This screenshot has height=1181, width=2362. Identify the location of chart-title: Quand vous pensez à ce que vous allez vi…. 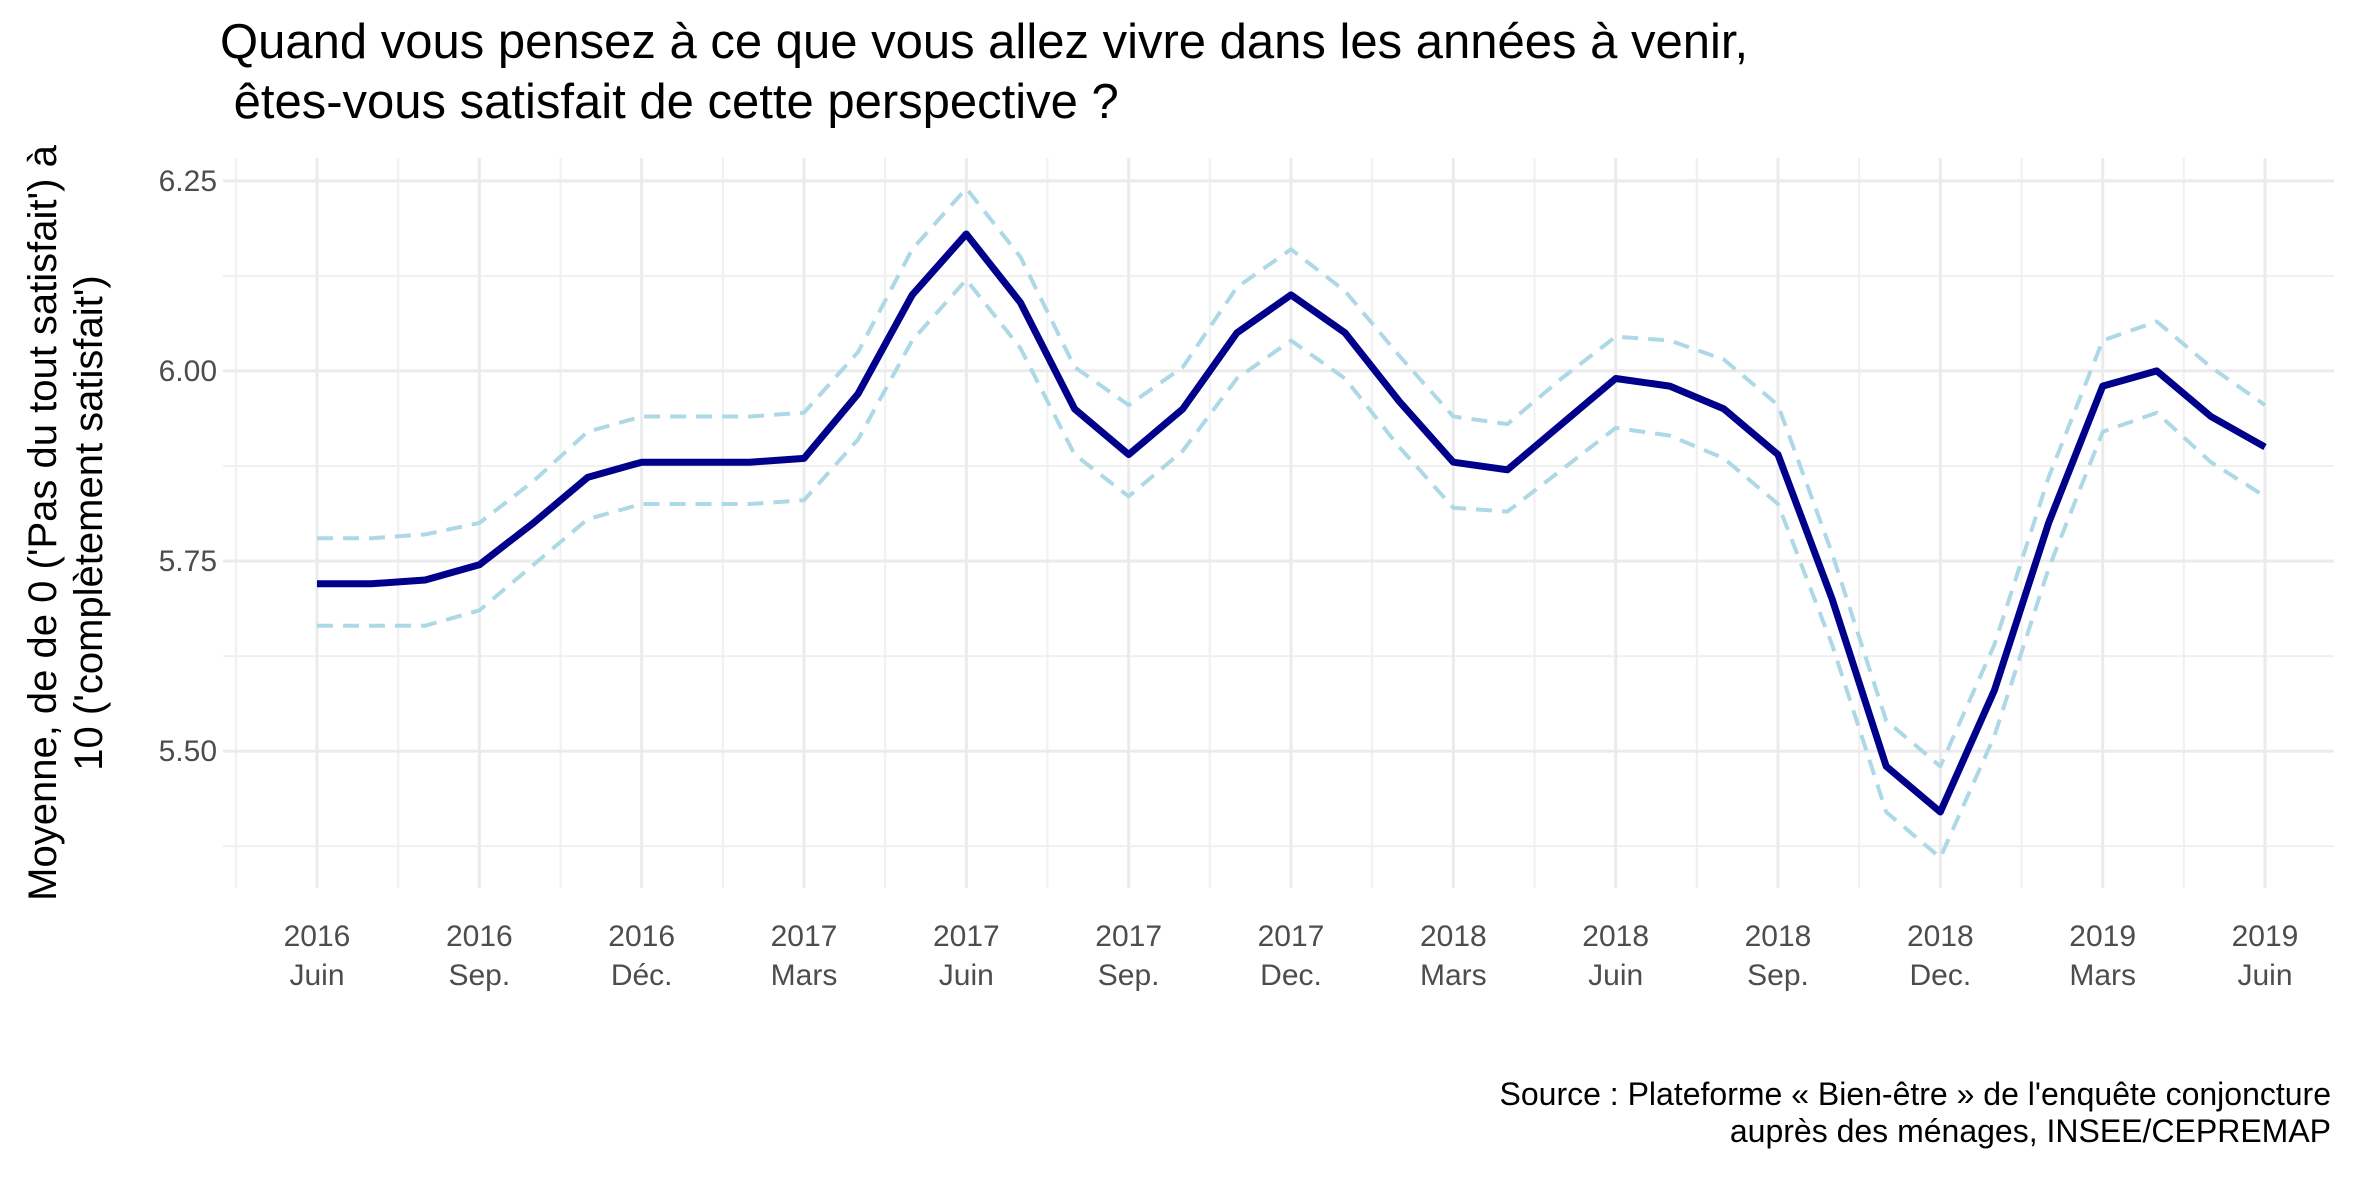
(984, 42).